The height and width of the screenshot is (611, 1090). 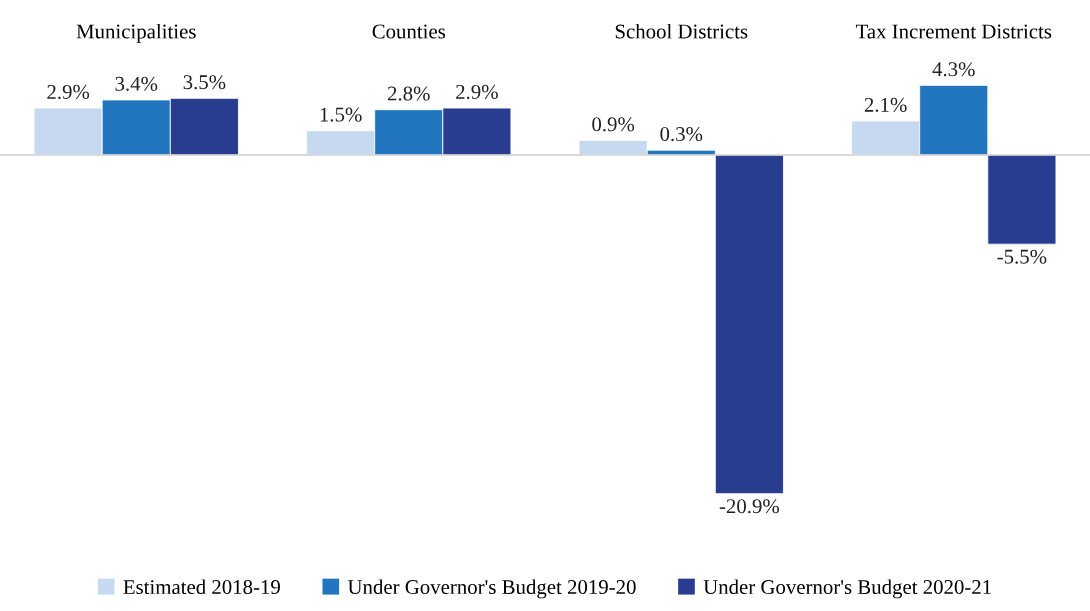 I want to click on x-tick-label: School Districts, so click(x=681, y=31).